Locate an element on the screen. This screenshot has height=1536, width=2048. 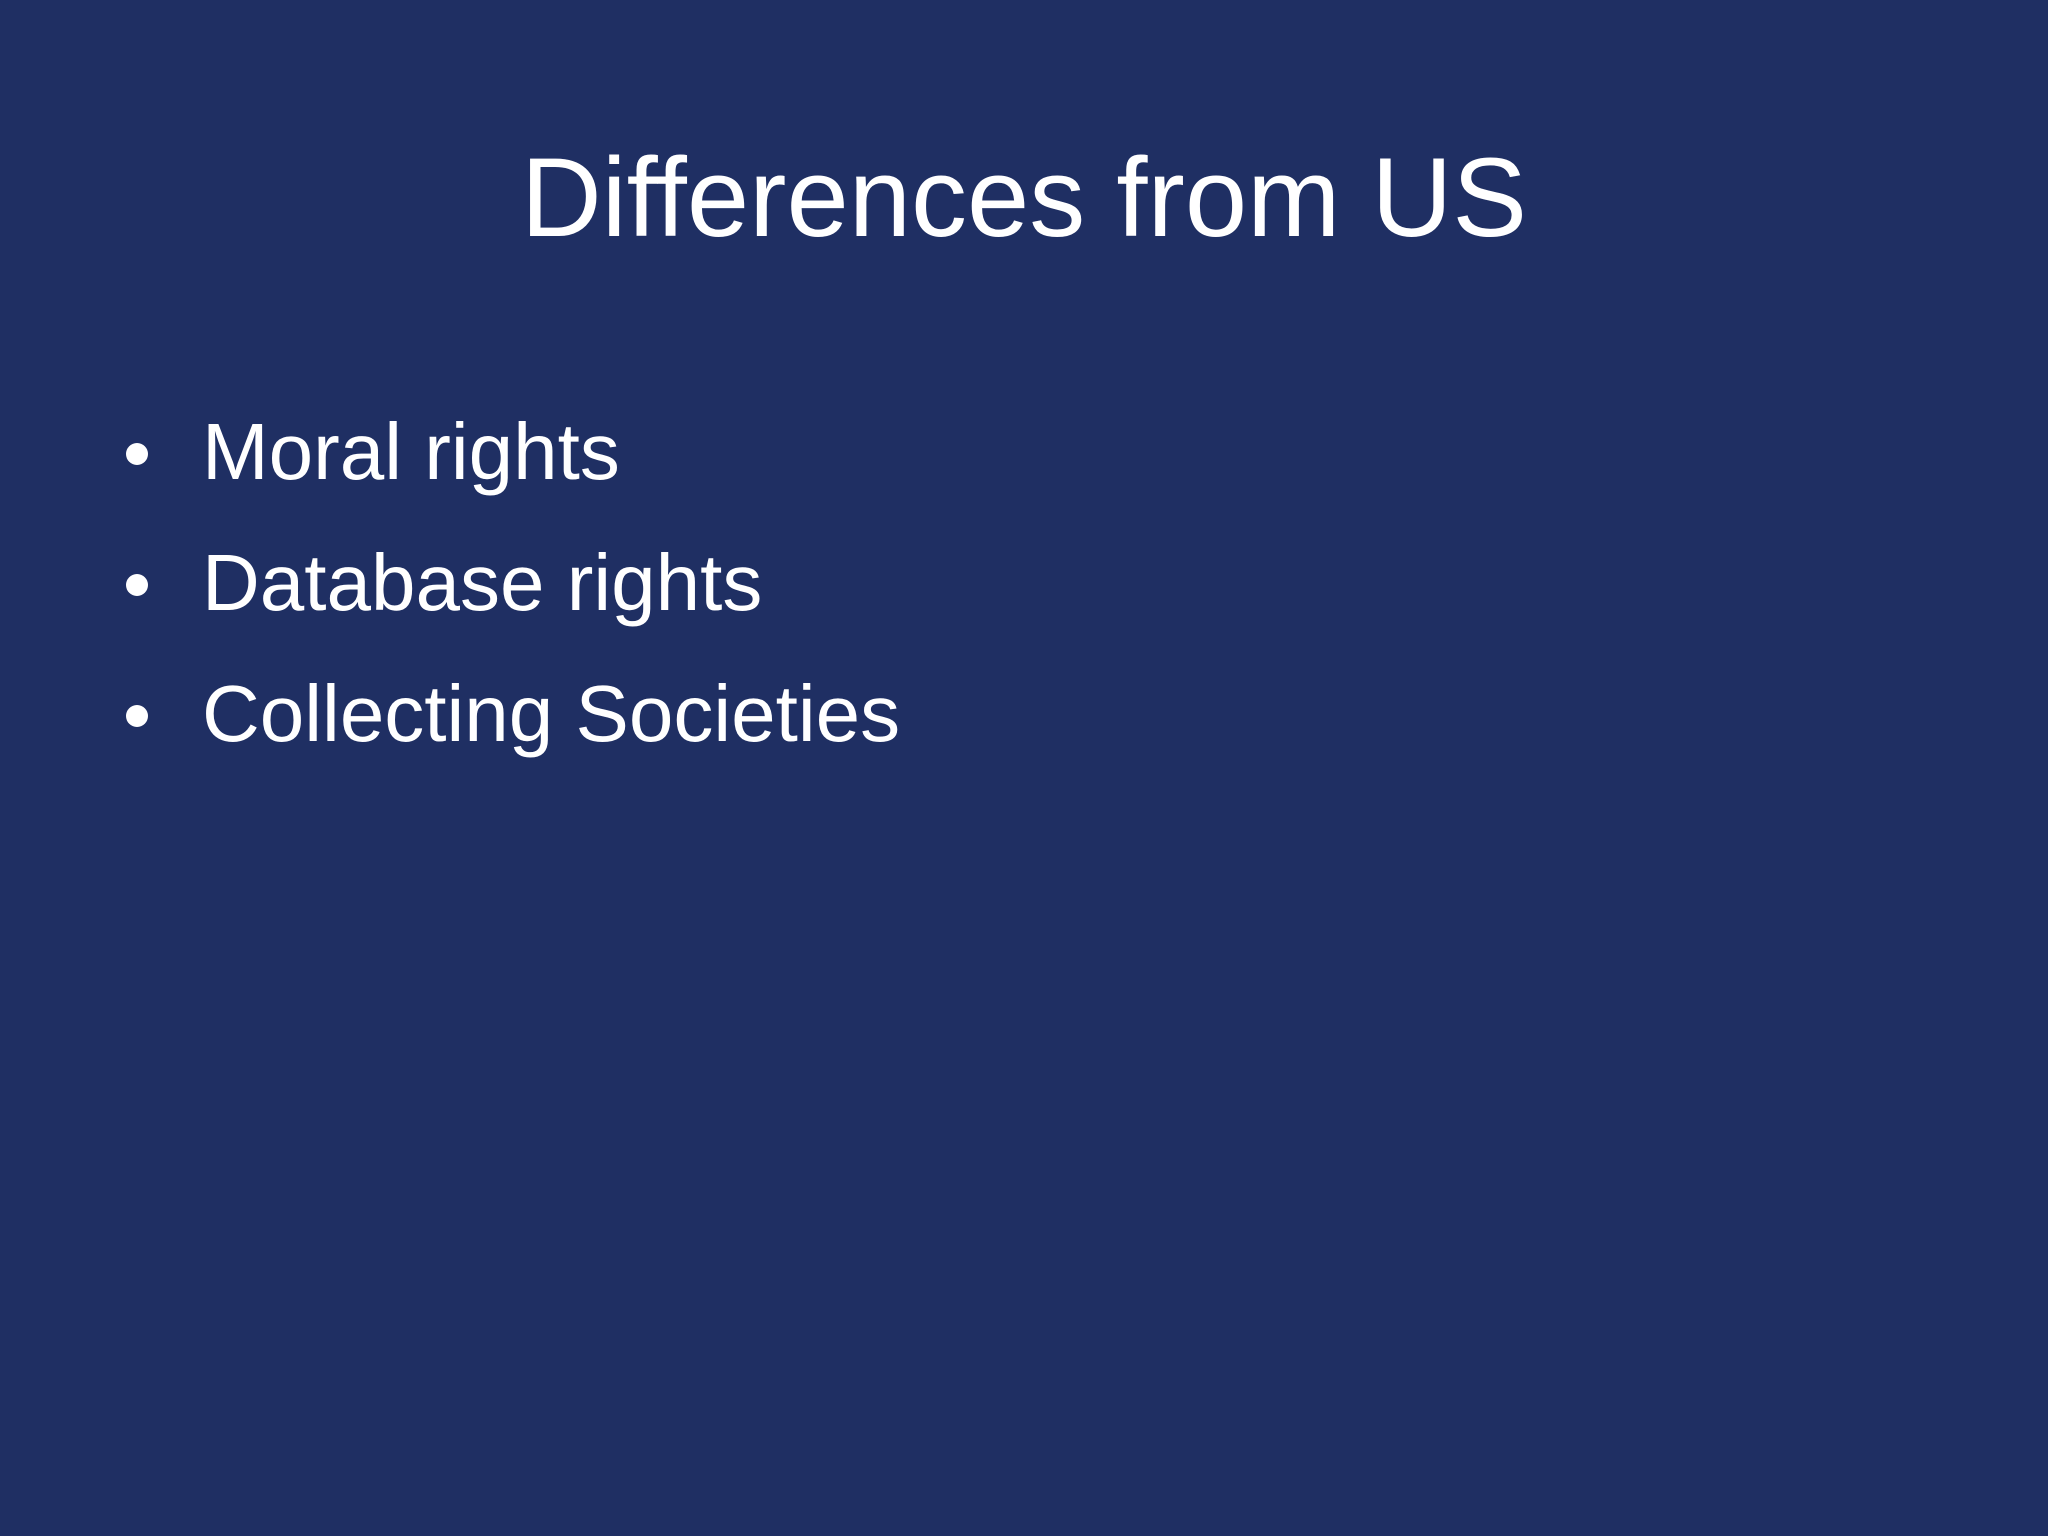
slide-title: Differences from US is located at coordinates (1024, 197).